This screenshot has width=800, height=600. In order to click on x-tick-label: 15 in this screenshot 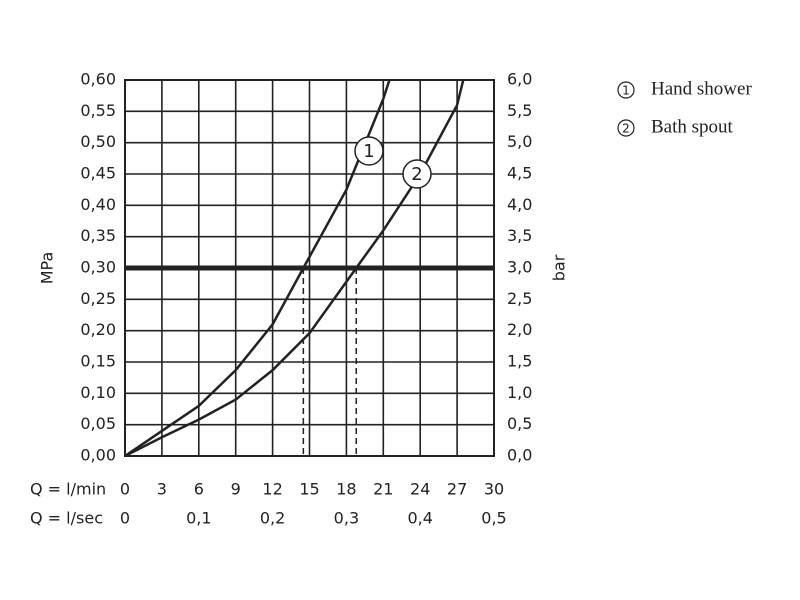, I will do `click(309, 489)`.